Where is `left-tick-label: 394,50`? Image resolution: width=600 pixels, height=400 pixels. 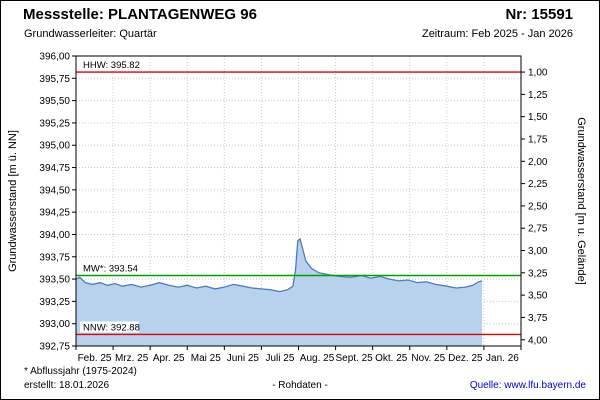 left-tick-label: 394,50 is located at coordinates (54, 190).